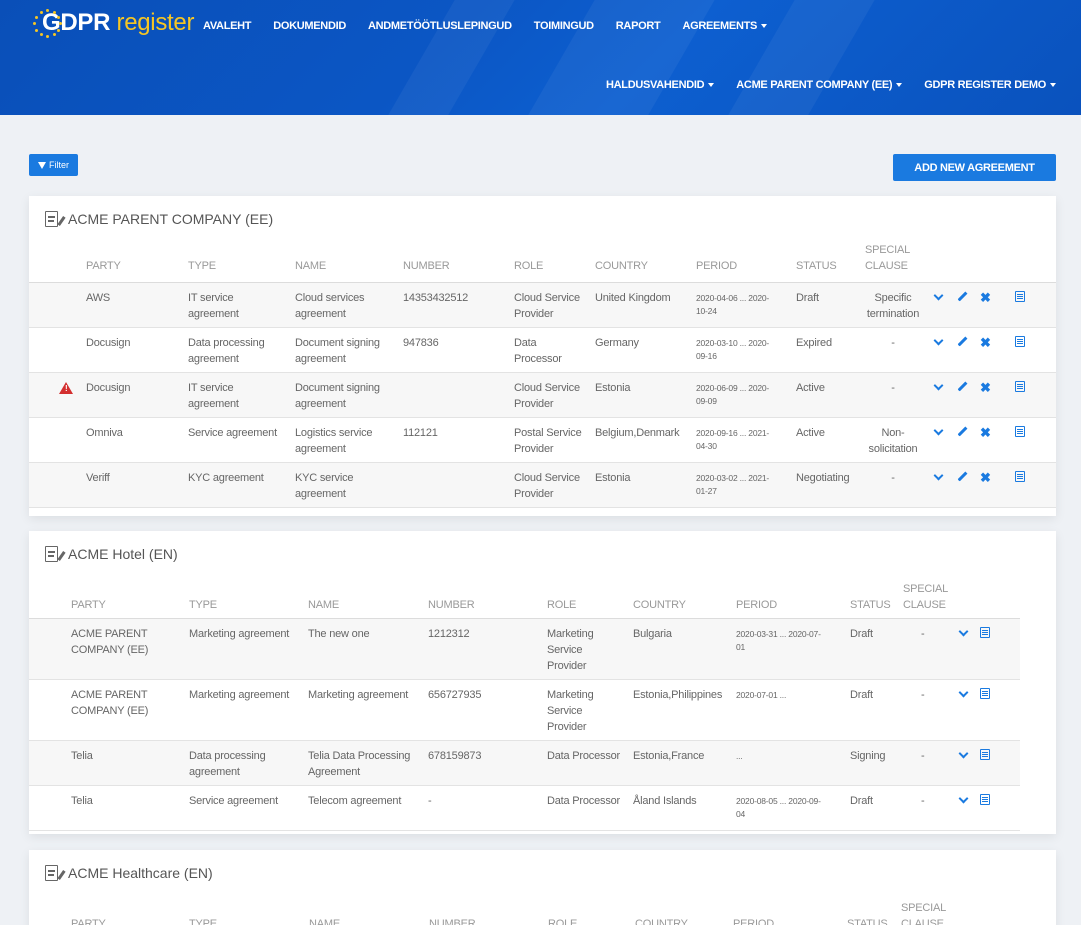 The image size is (1081, 925). I want to click on app-logo: GDPR register, so click(112, 23).